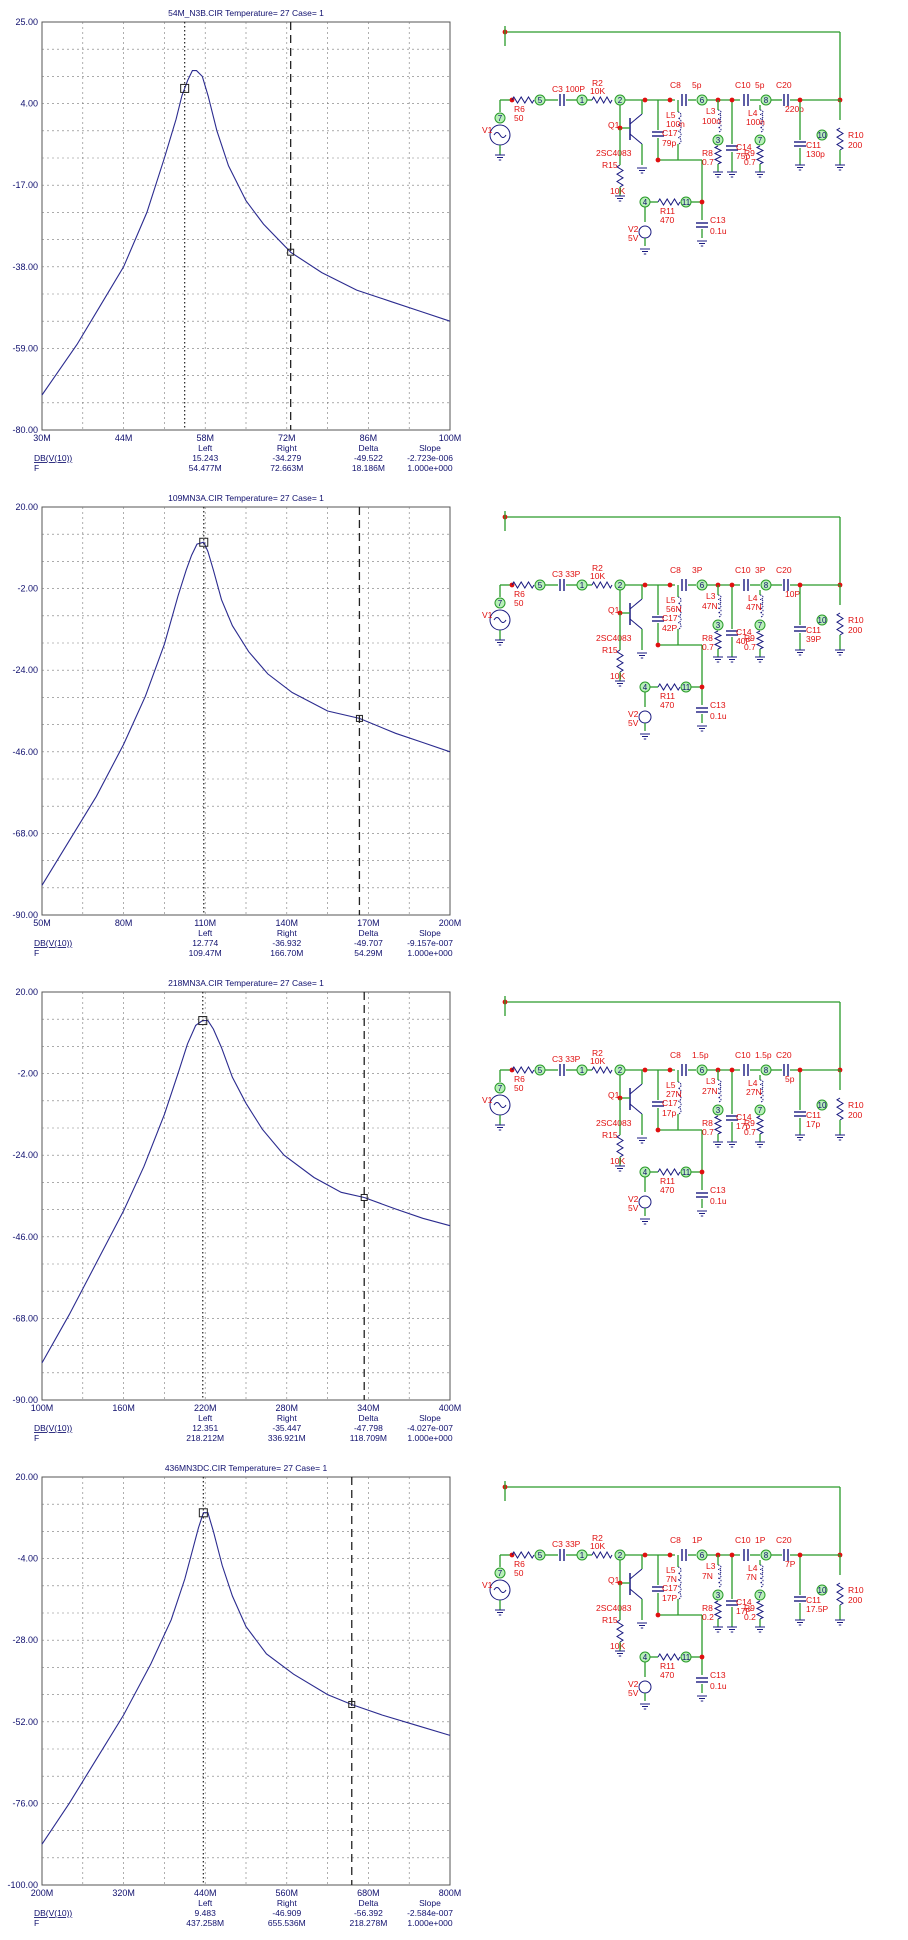 The image size is (908, 1940). I want to click on component-label: C8, so click(675, 85).